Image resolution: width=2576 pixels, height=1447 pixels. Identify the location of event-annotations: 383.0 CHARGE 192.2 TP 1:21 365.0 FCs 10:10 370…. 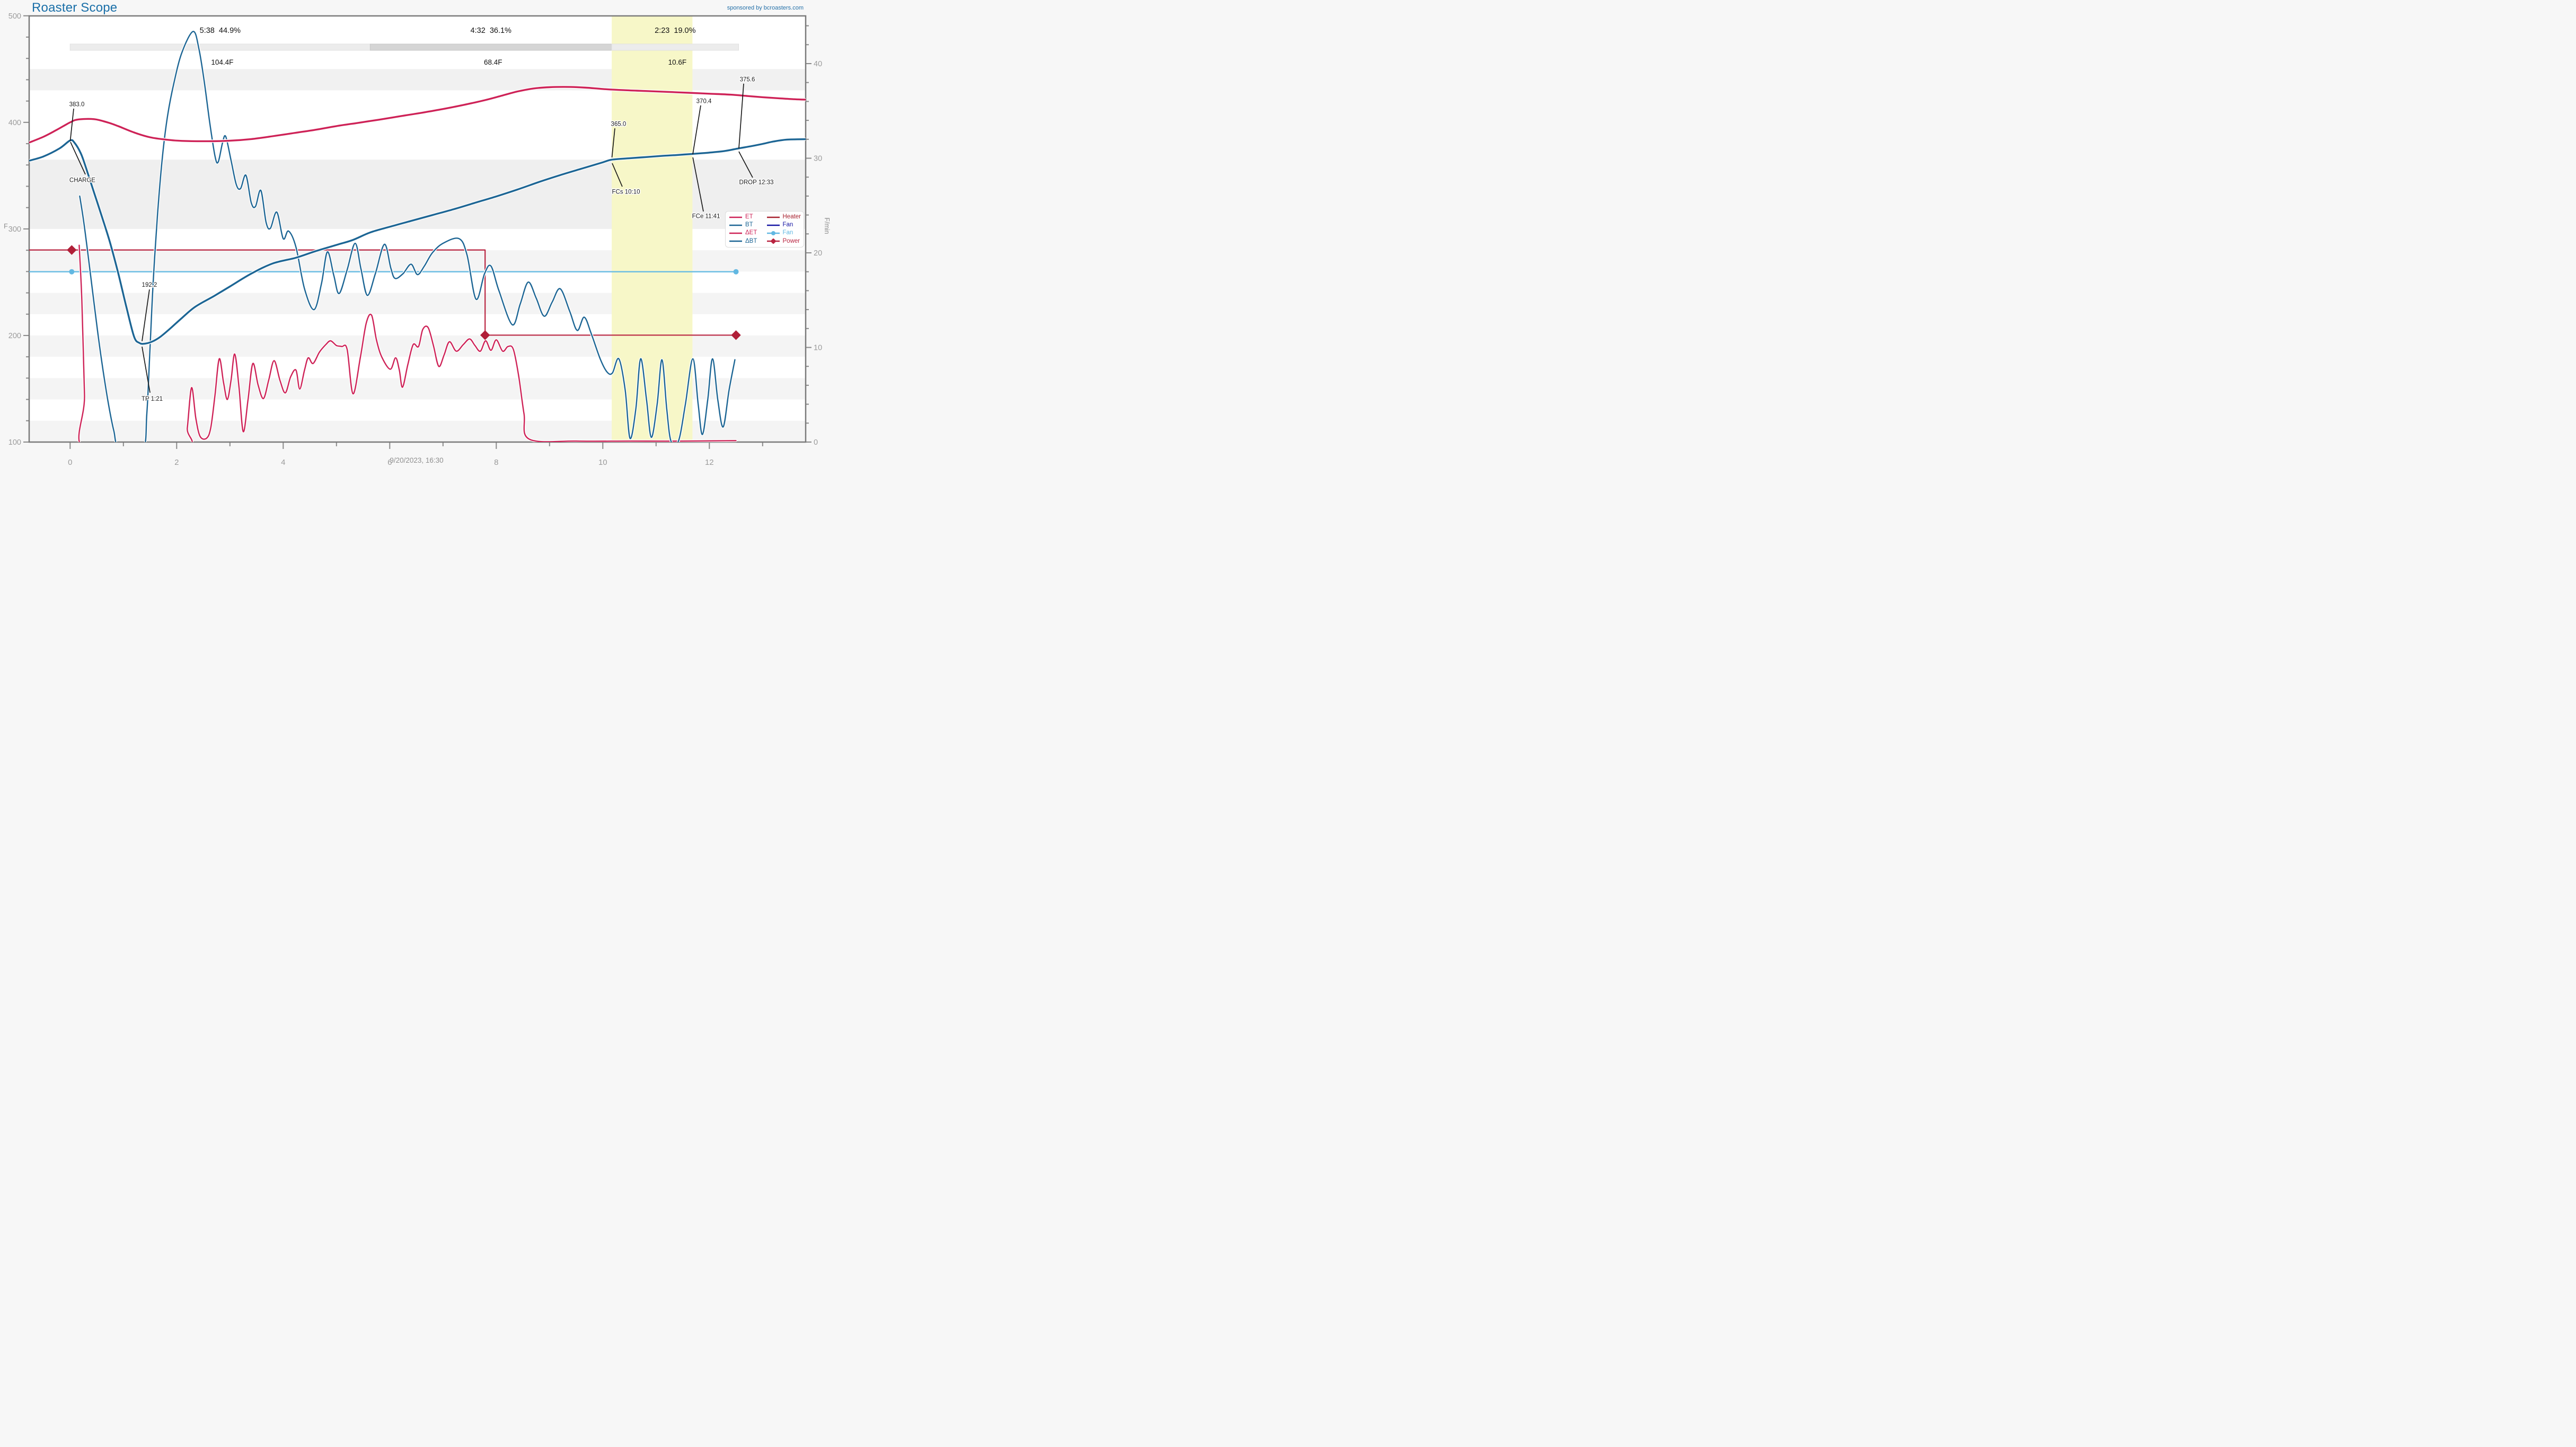
(421, 239).